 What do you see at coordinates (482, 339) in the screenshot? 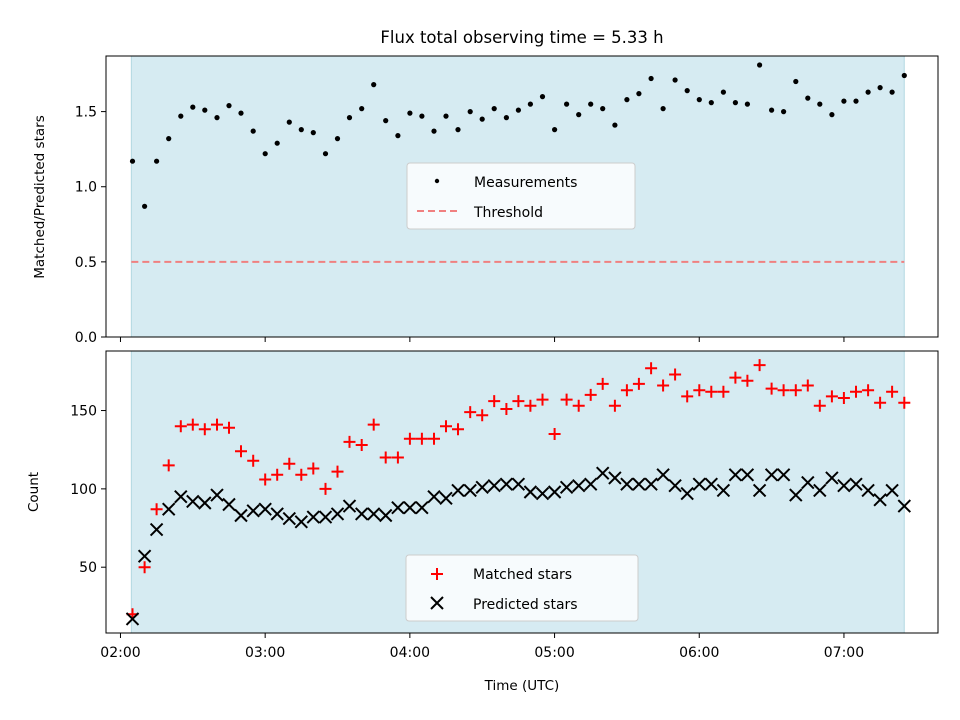
I see `top-x-ticks` at bounding box center [482, 339].